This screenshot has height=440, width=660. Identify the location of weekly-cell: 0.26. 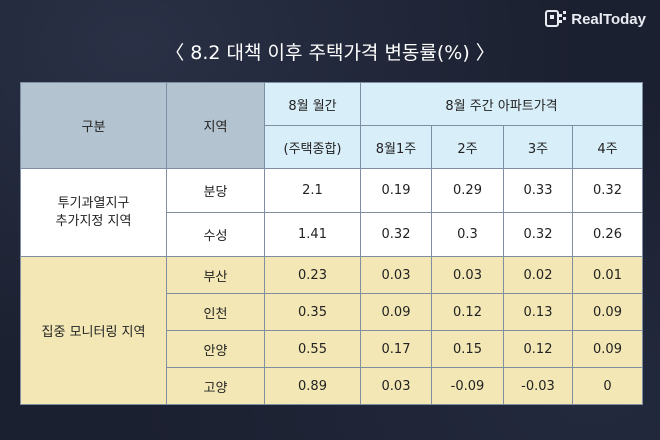
(607, 234).